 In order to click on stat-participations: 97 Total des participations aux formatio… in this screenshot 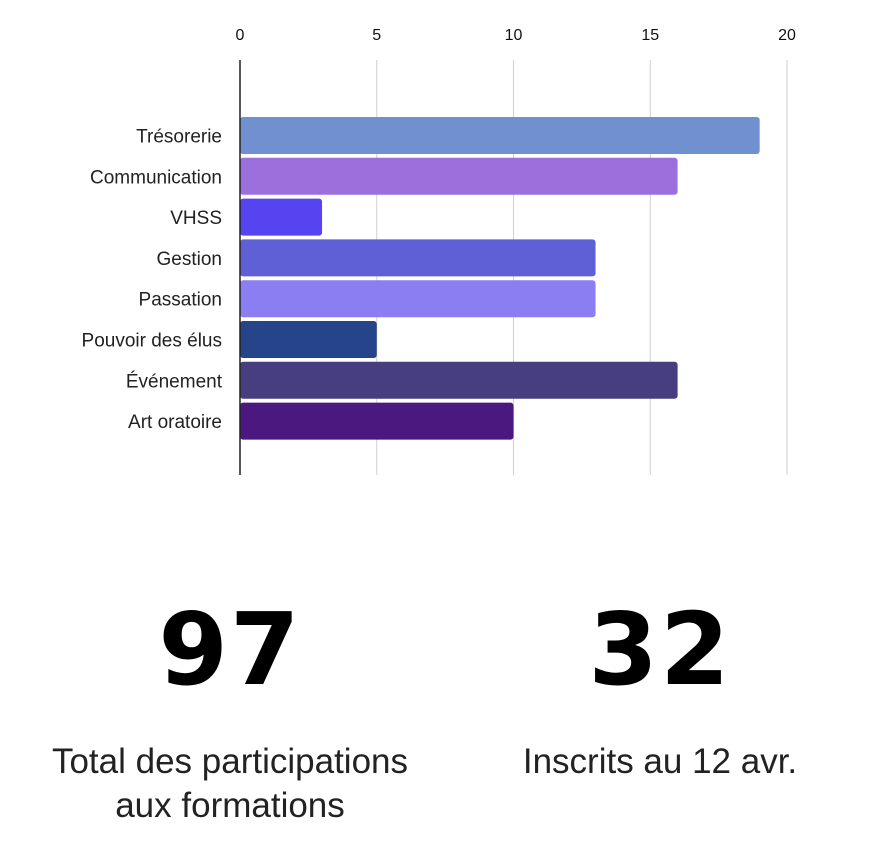, I will do `click(230, 714)`.